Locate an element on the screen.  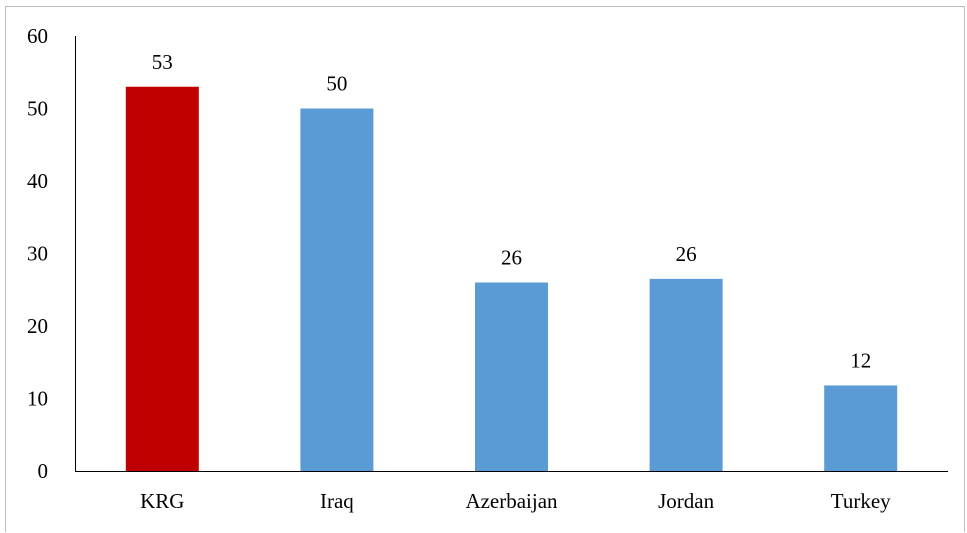
bar-krg is located at coordinates (162, 278).